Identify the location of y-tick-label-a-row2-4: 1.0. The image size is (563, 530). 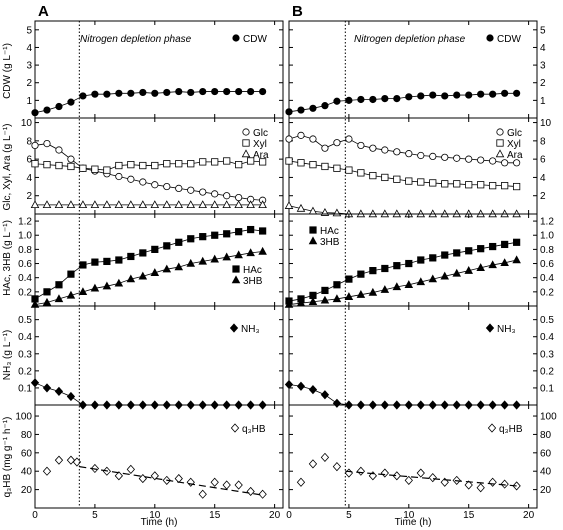
(25, 236).